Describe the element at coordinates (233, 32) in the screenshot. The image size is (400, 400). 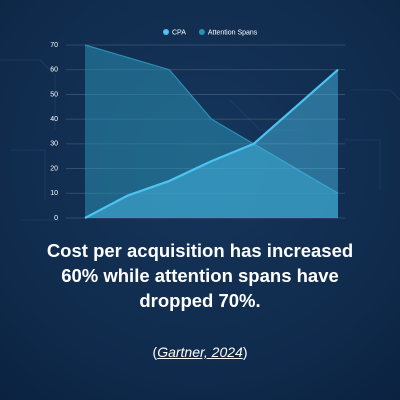
I see `legend-label: Attention Spans` at that location.